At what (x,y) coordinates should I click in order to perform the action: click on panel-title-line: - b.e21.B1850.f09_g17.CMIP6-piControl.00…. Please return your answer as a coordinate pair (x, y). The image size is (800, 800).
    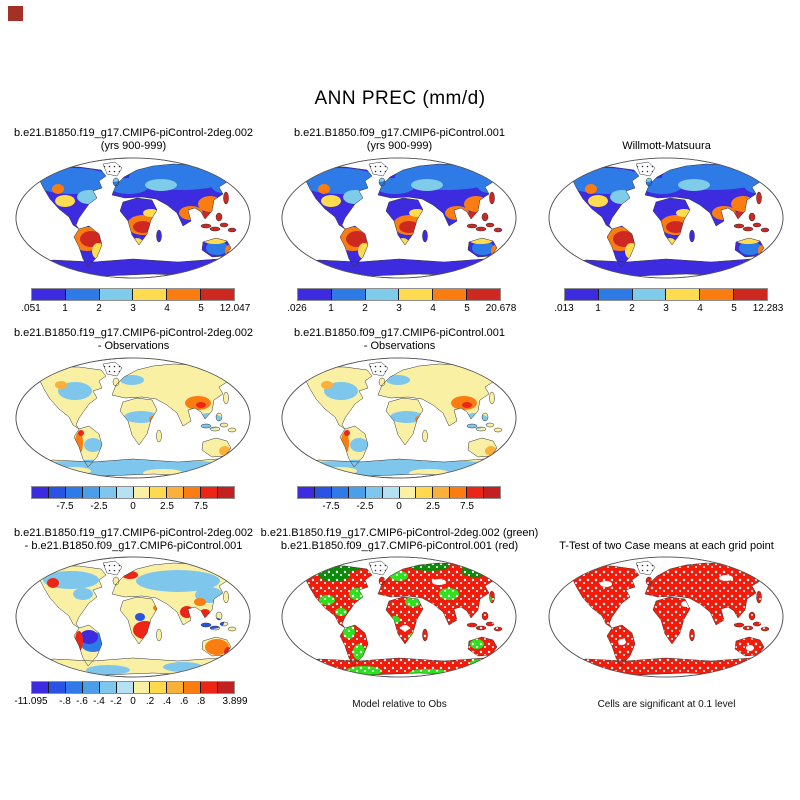
    Looking at the image, I should click on (133, 546).